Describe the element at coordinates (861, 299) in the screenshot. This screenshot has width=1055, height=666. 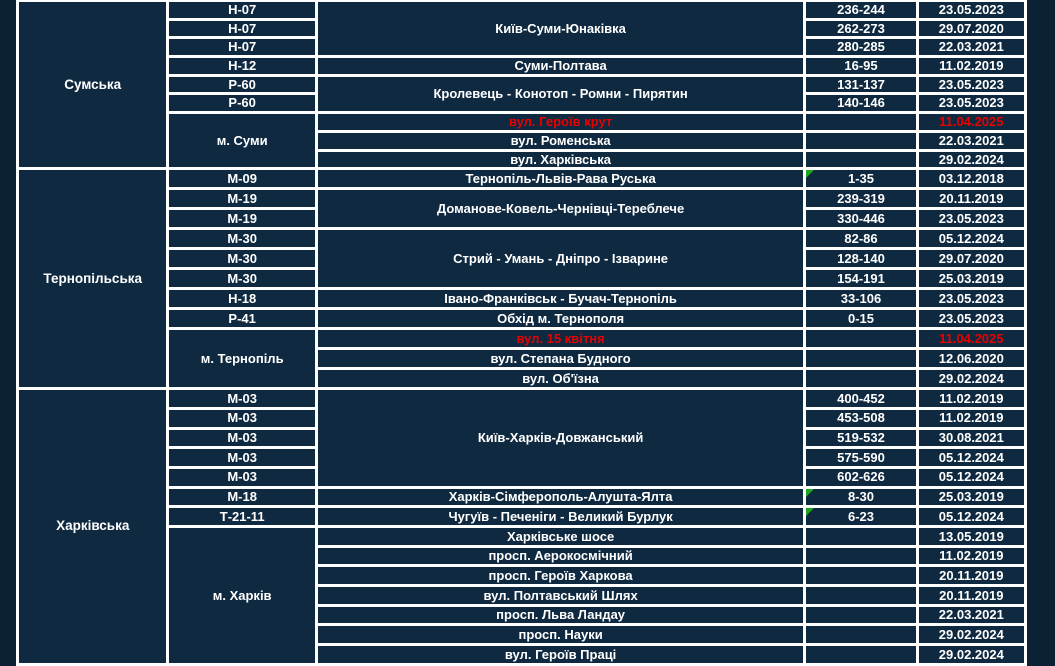
I see `cell-km-range: 33-106` at that location.